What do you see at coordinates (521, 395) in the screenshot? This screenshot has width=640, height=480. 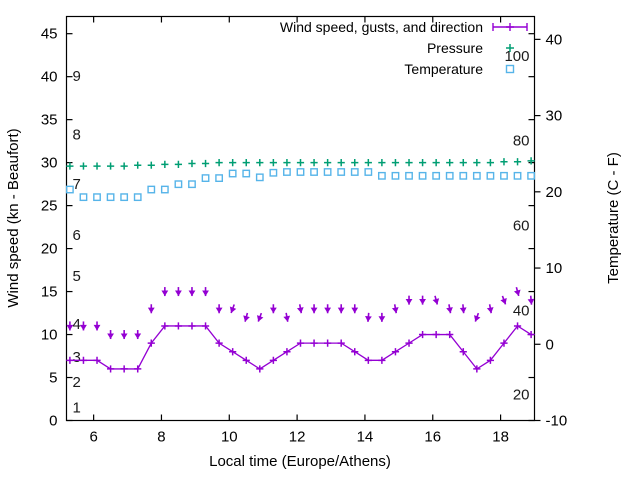 I see `fahrenheit-label: 20` at bounding box center [521, 395].